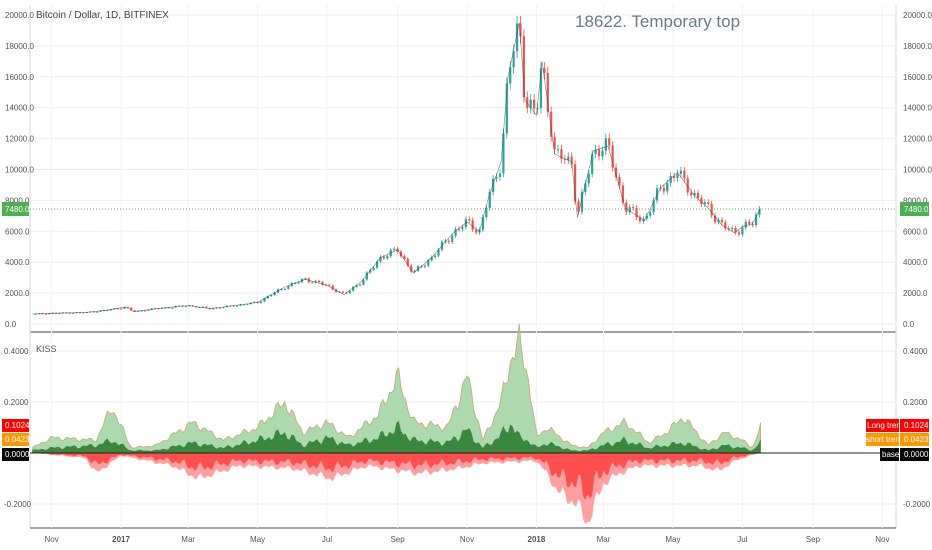 The height and width of the screenshot is (550, 932). Describe the element at coordinates (46, 349) in the screenshot. I see `indicator-label: KISS` at that location.